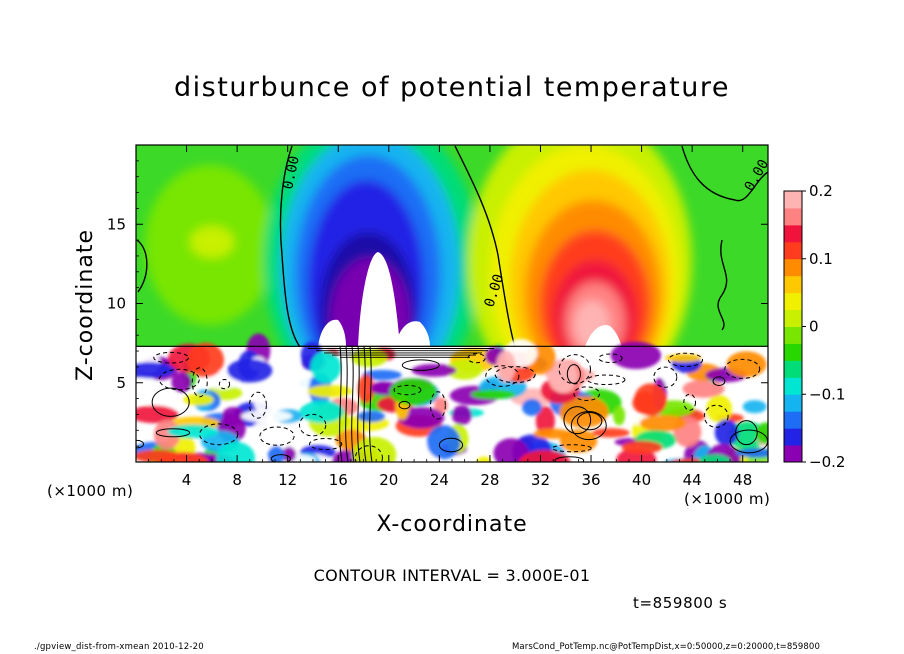  Describe the element at coordinates (291, 173) in the screenshot. I see `contour-label: 0.00` at that location.